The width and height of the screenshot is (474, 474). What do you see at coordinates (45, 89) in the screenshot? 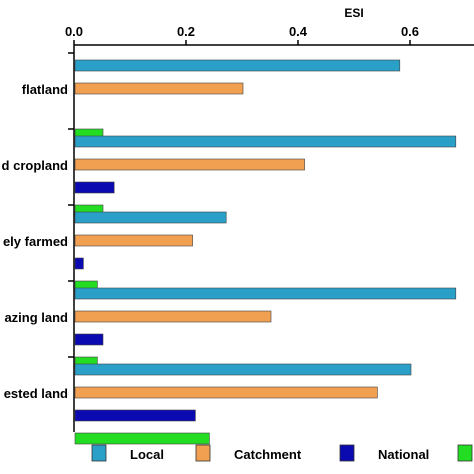
I see `category-label: flatland` at bounding box center [45, 89].